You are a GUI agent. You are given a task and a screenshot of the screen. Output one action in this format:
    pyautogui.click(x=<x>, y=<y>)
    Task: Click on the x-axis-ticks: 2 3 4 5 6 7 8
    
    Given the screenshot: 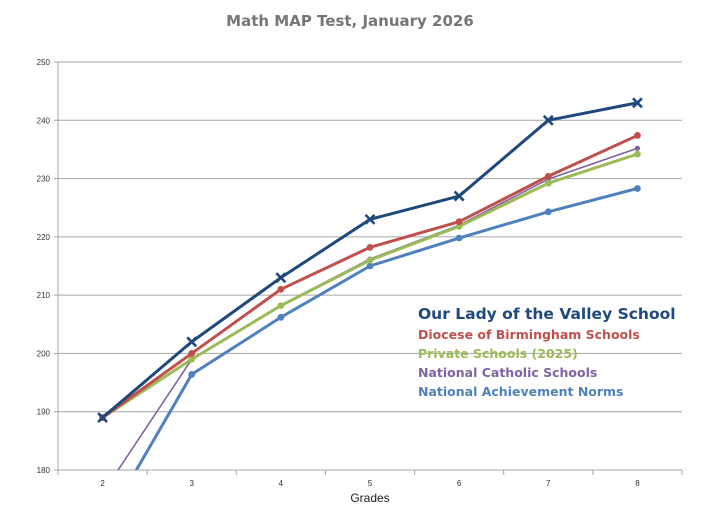 What is the action you would take?
    pyautogui.click(x=370, y=479)
    